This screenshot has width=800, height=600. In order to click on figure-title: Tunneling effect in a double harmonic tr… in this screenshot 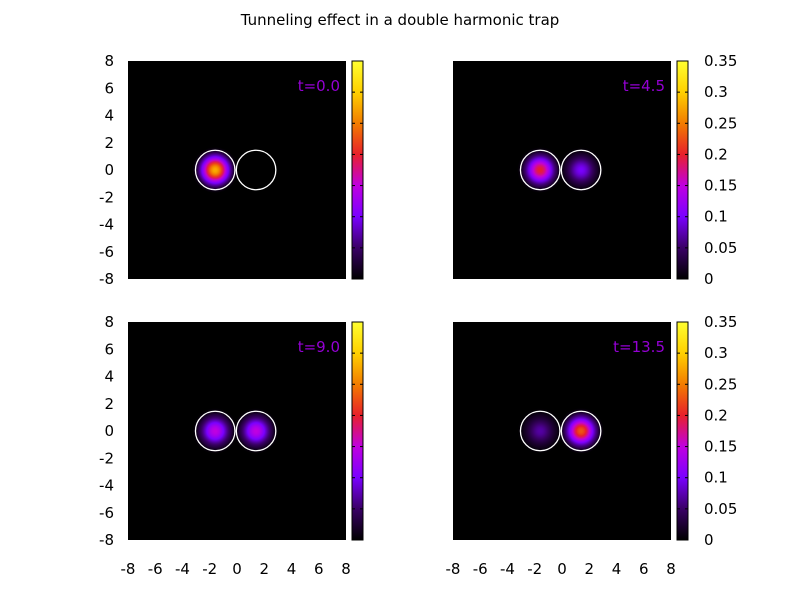, I will do `click(400, 20)`.